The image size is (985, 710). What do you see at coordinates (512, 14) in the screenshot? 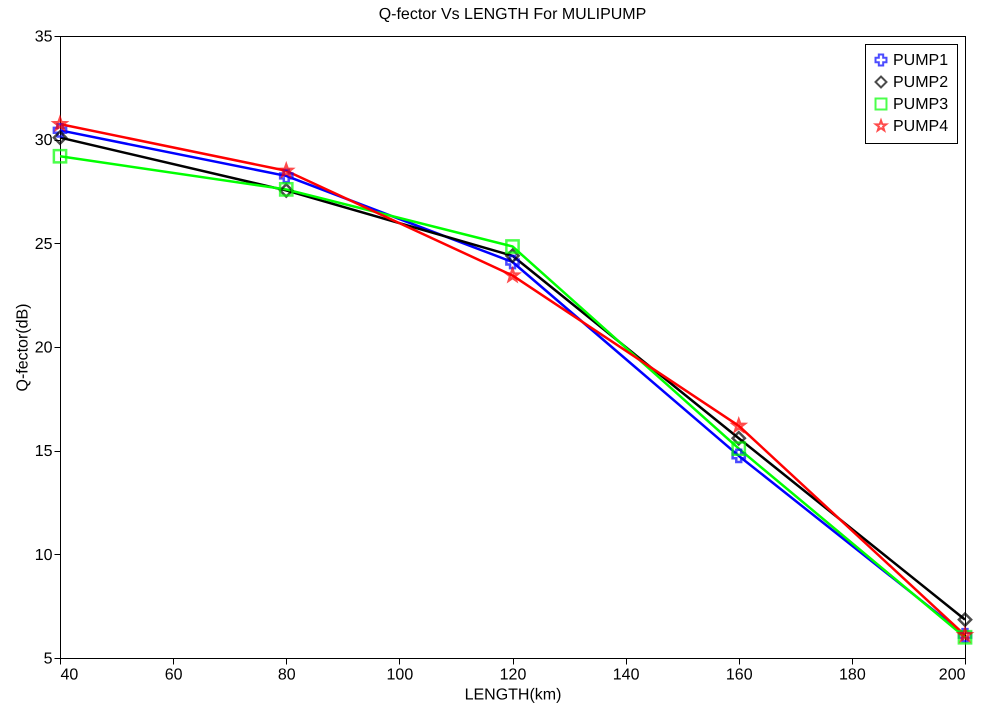
I see `chart-title: Q-fector Vs LENGTH For MULIPUMP` at bounding box center [512, 14].